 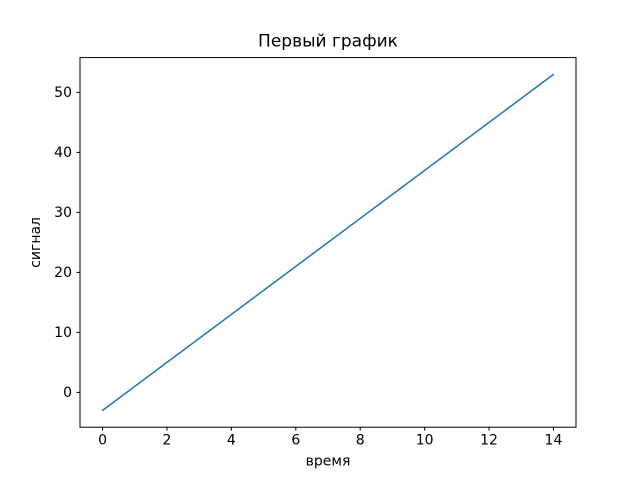 I want to click on y-tick-label: 0, so click(x=67, y=393).